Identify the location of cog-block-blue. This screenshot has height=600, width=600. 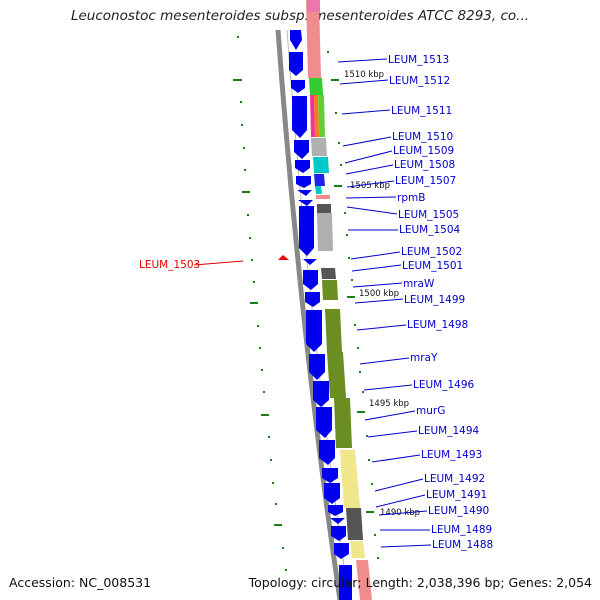
(319, 180).